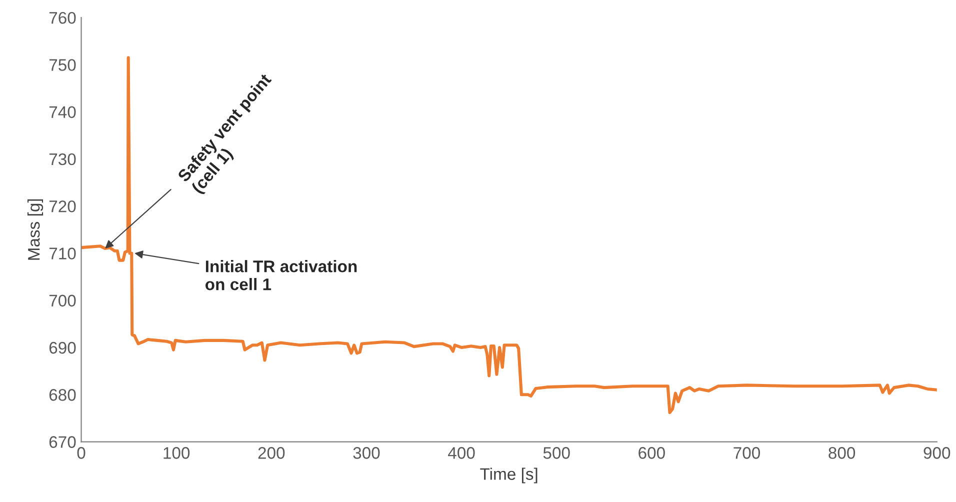 The width and height of the screenshot is (956, 502). What do you see at coordinates (62, 159) in the screenshot?
I see `y-tick-label: 730` at bounding box center [62, 159].